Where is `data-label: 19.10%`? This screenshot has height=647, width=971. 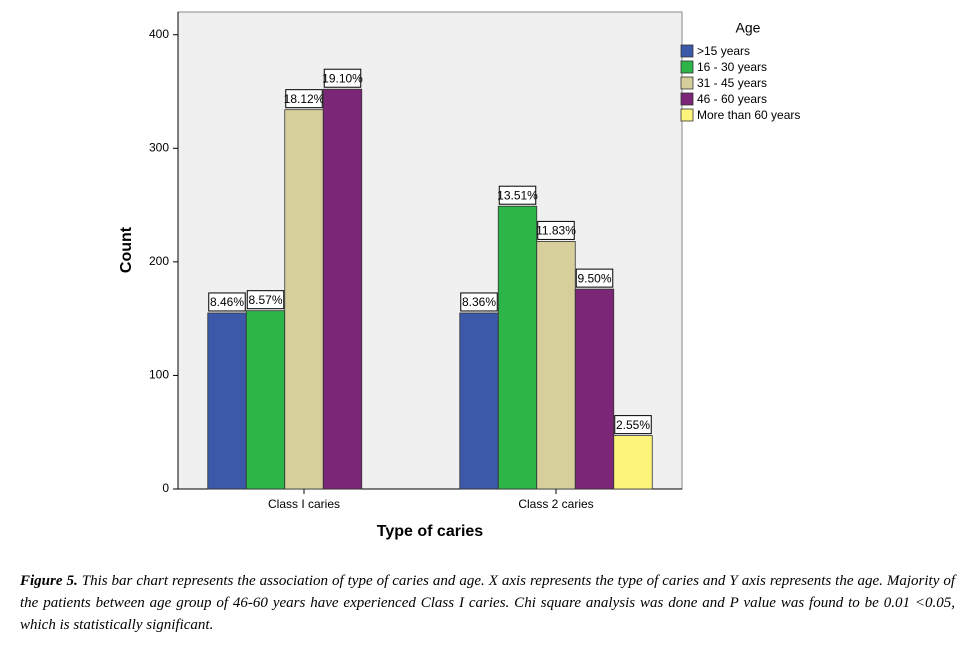
data-label: 19.10% is located at coordinates (342, 78).